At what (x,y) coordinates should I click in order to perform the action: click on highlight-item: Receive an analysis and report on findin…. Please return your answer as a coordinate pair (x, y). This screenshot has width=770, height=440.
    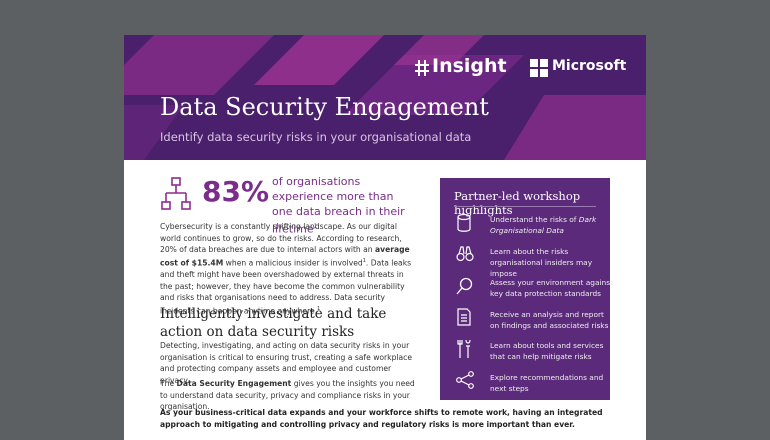
    Looking at the image, I should click on (552, 320).